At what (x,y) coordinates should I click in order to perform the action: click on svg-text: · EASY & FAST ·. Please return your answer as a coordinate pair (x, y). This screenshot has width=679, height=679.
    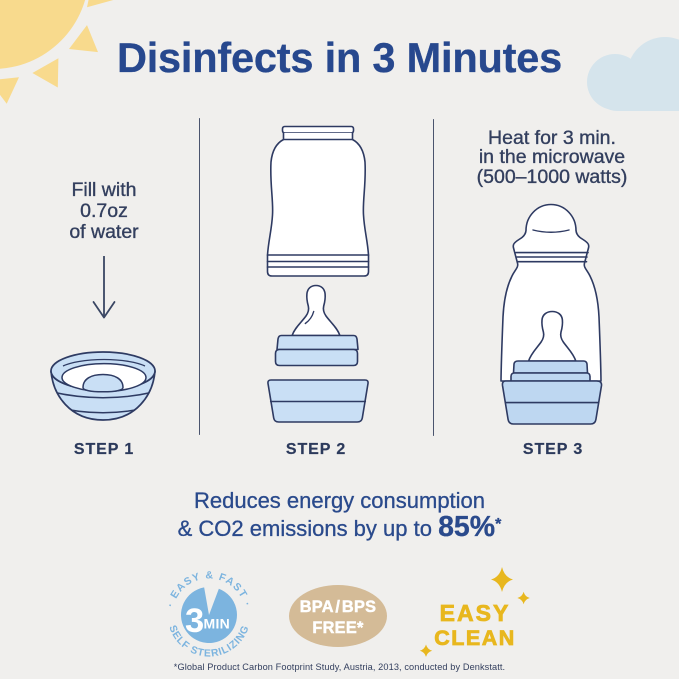
    Looking at the image, I should click on (208, 588).